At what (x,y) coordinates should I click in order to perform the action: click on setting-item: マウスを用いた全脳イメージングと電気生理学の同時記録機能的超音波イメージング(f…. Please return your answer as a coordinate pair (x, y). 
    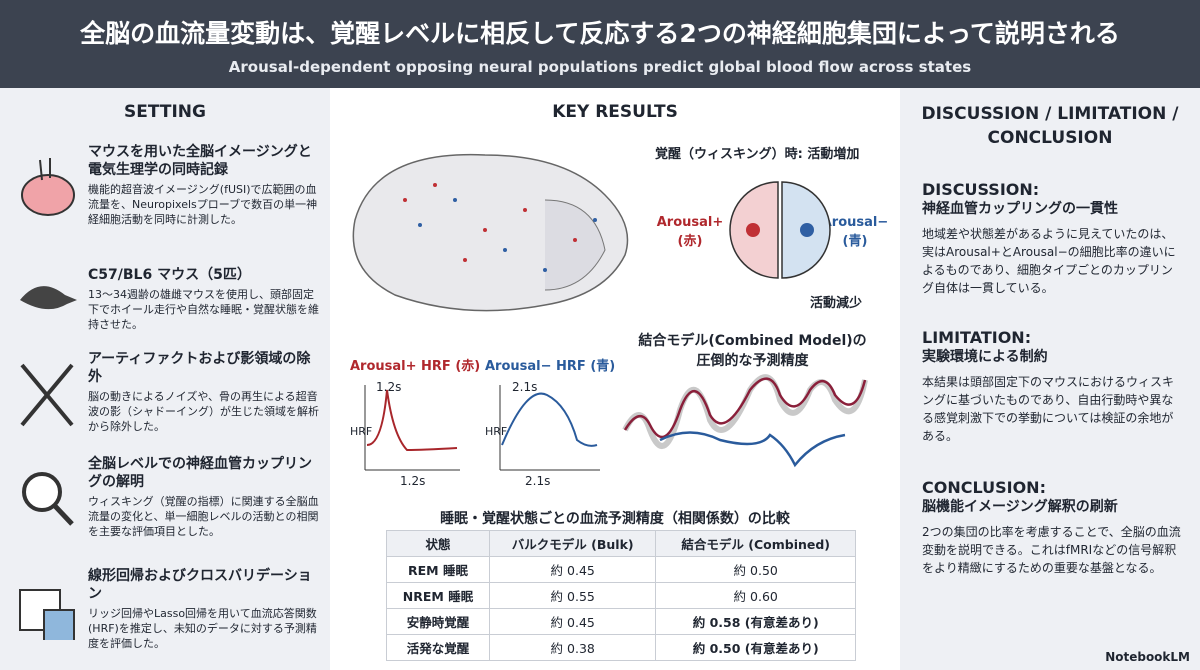
    Looking at the image, I should click on (206, 185).